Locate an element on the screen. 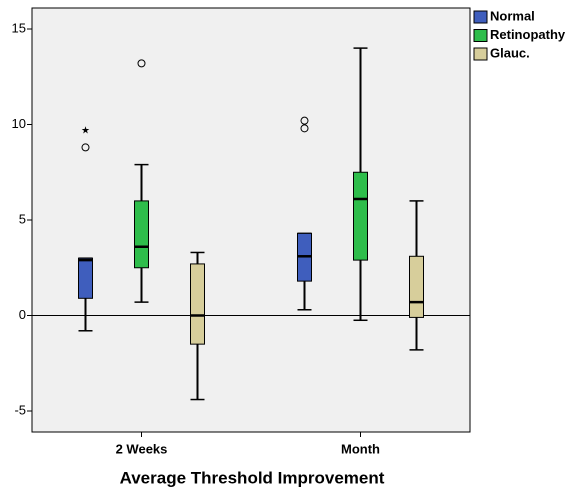 This screenshot has width=581, height=504. extreme is located at coordinates (85, 130).